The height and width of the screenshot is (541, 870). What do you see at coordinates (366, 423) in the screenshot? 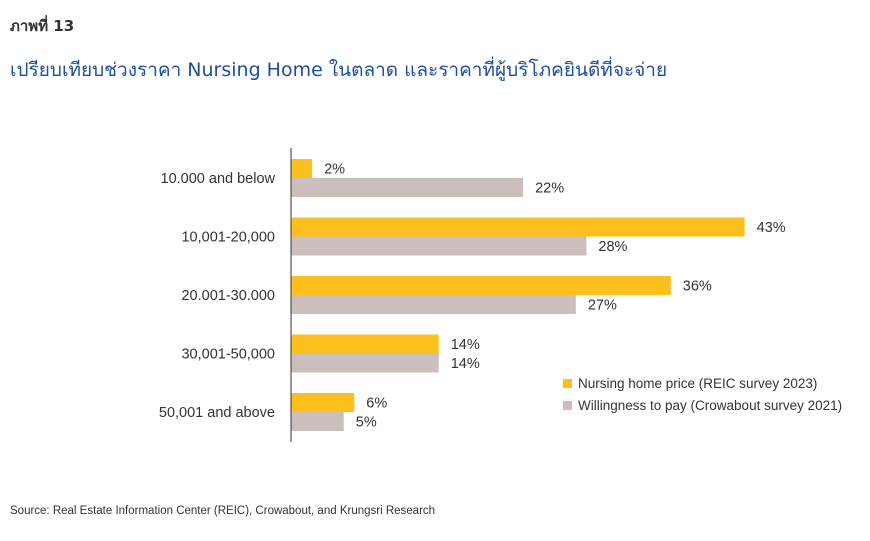
I see `value-label: 5%` at bounding box center [366, 423].